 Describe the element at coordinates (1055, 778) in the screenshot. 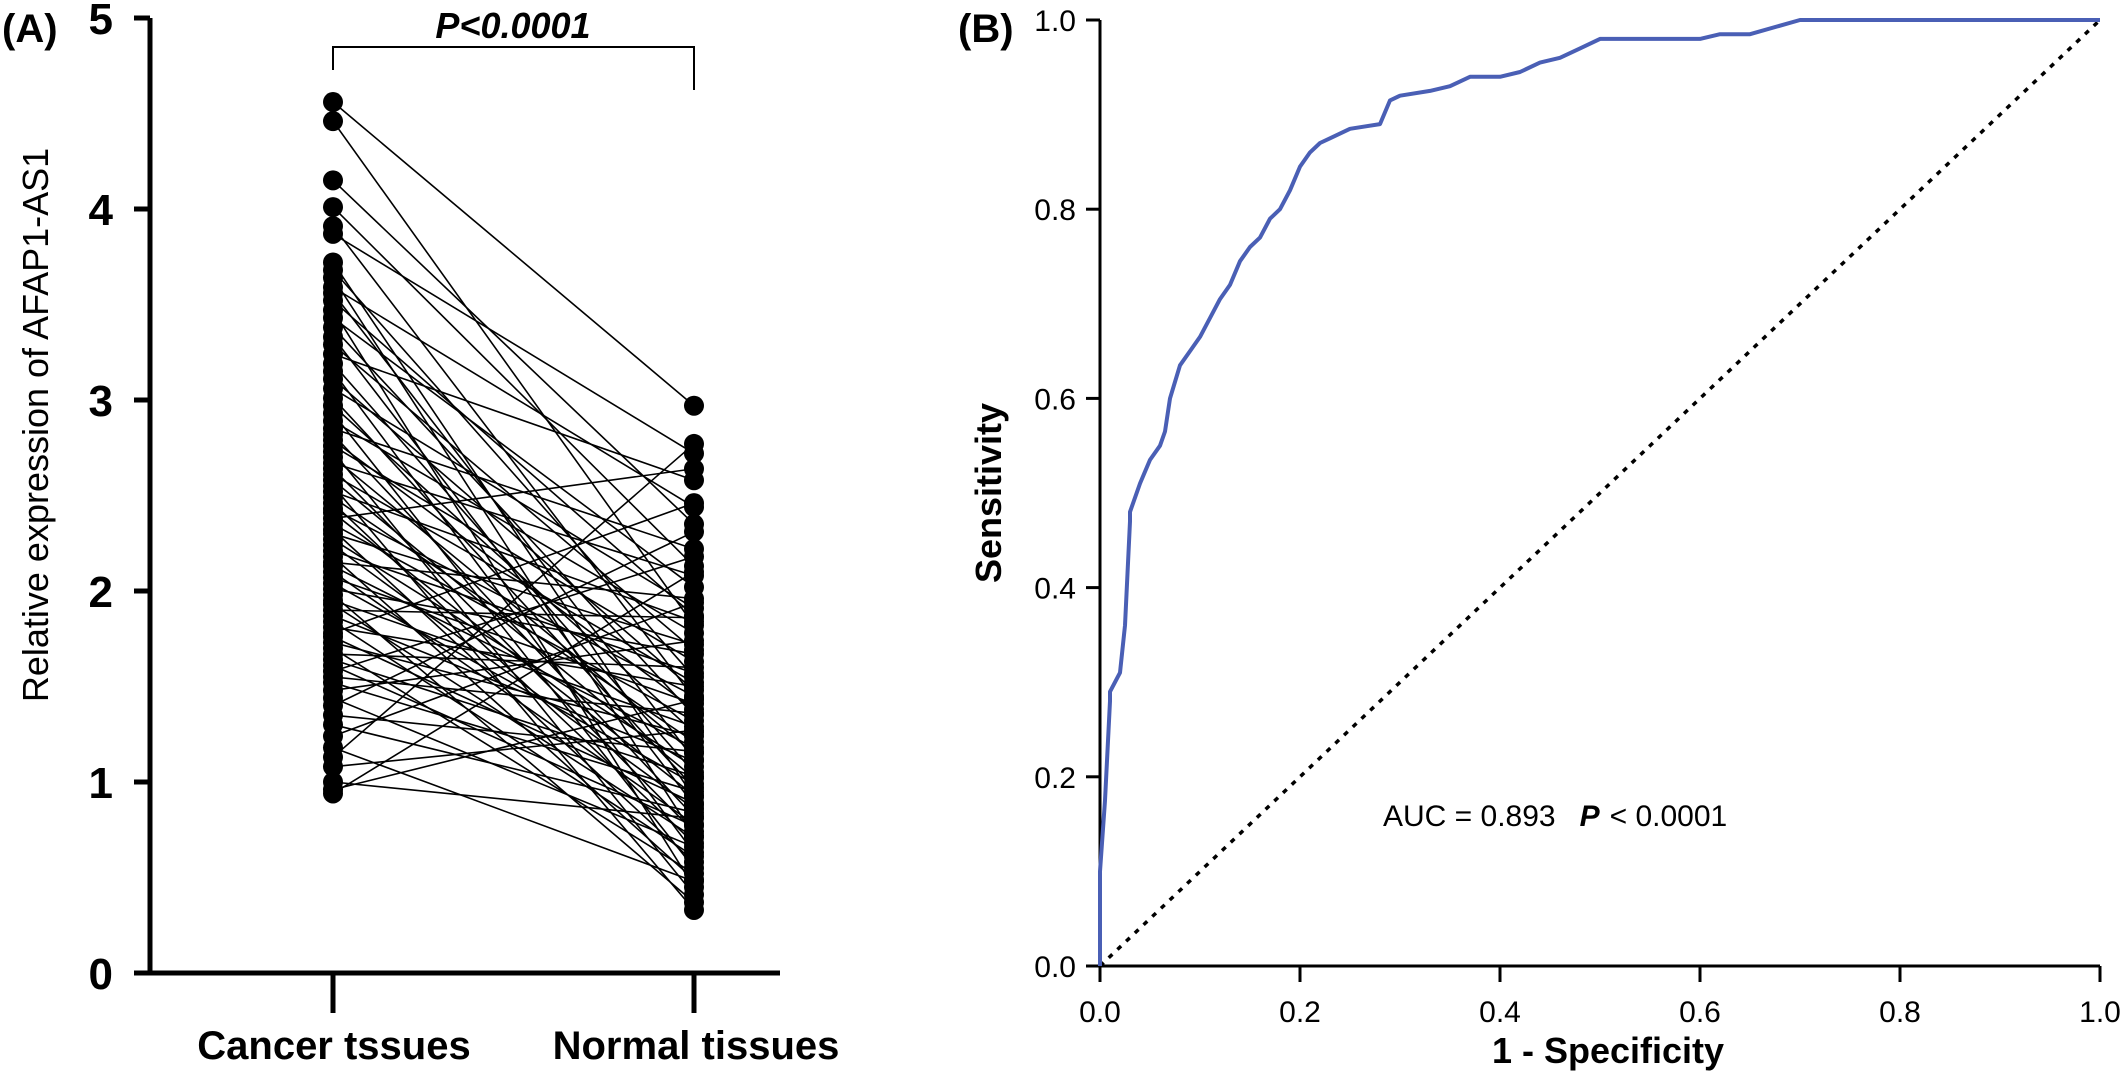

I see `panel-b-y-tick-label: 0.2` at that location.